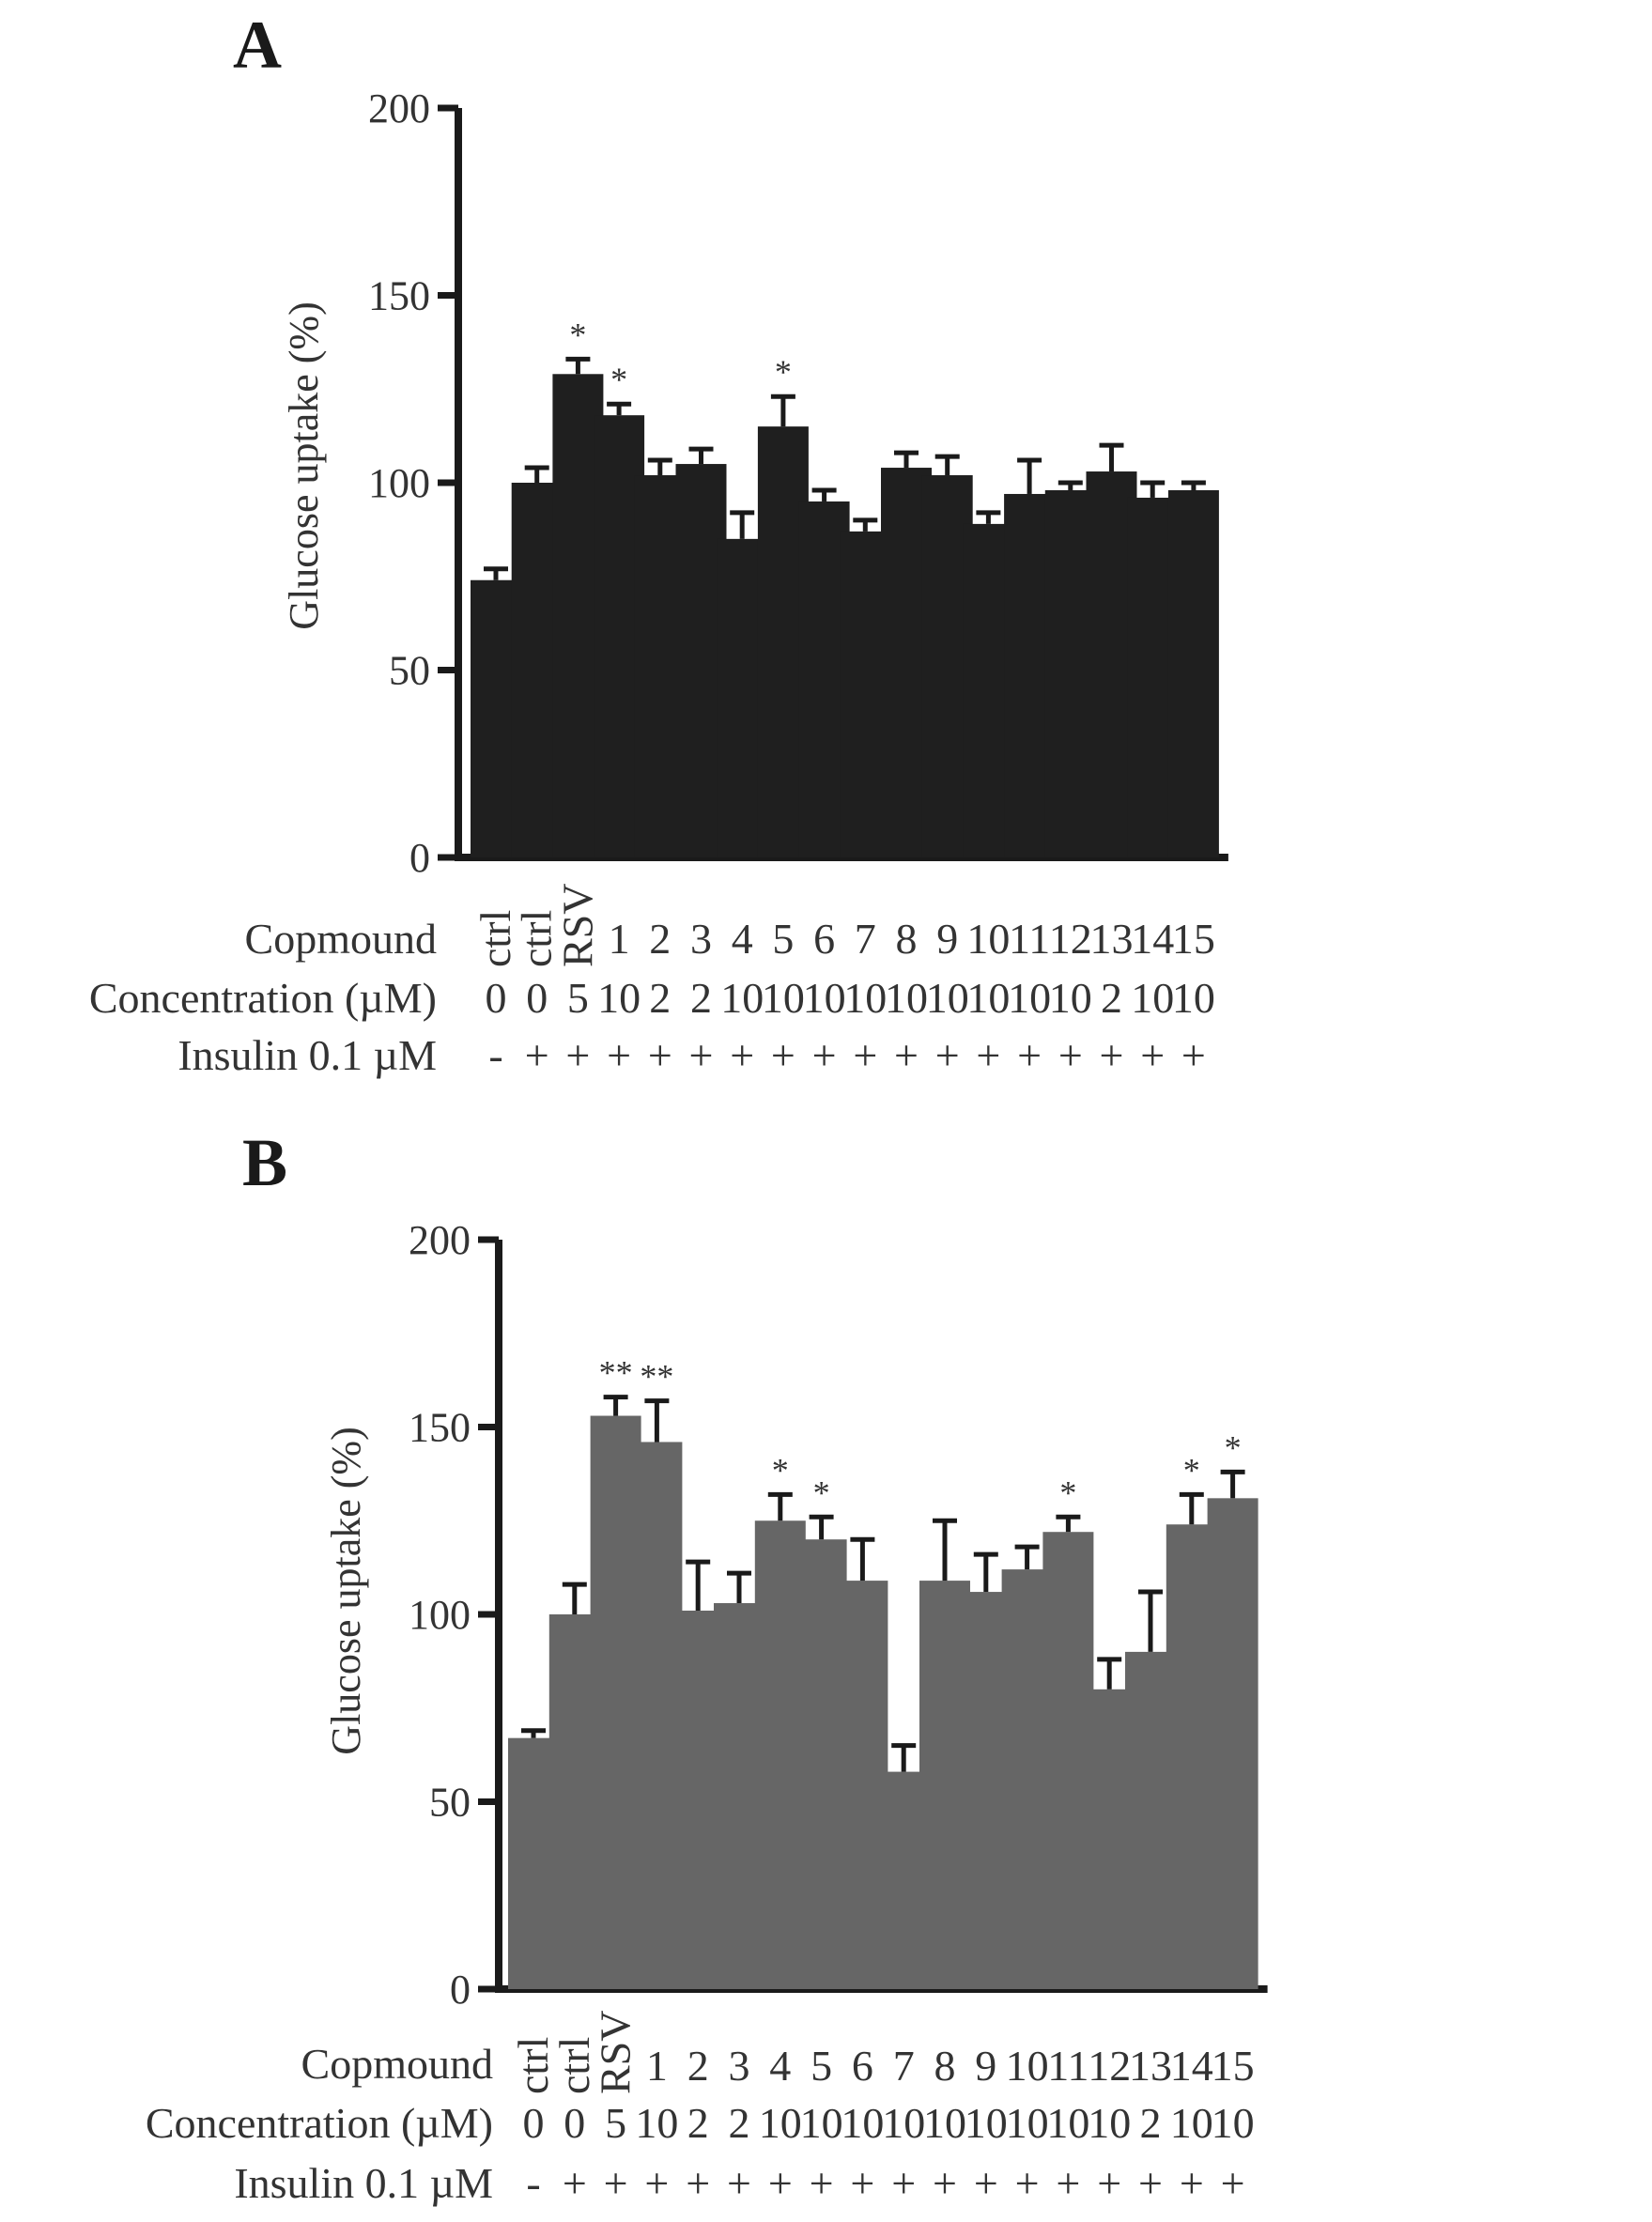  Describe the element at coordinates (346, 1591) in the screenshot. I see `y-axis-label: Glucose uptake (%)` at that location.